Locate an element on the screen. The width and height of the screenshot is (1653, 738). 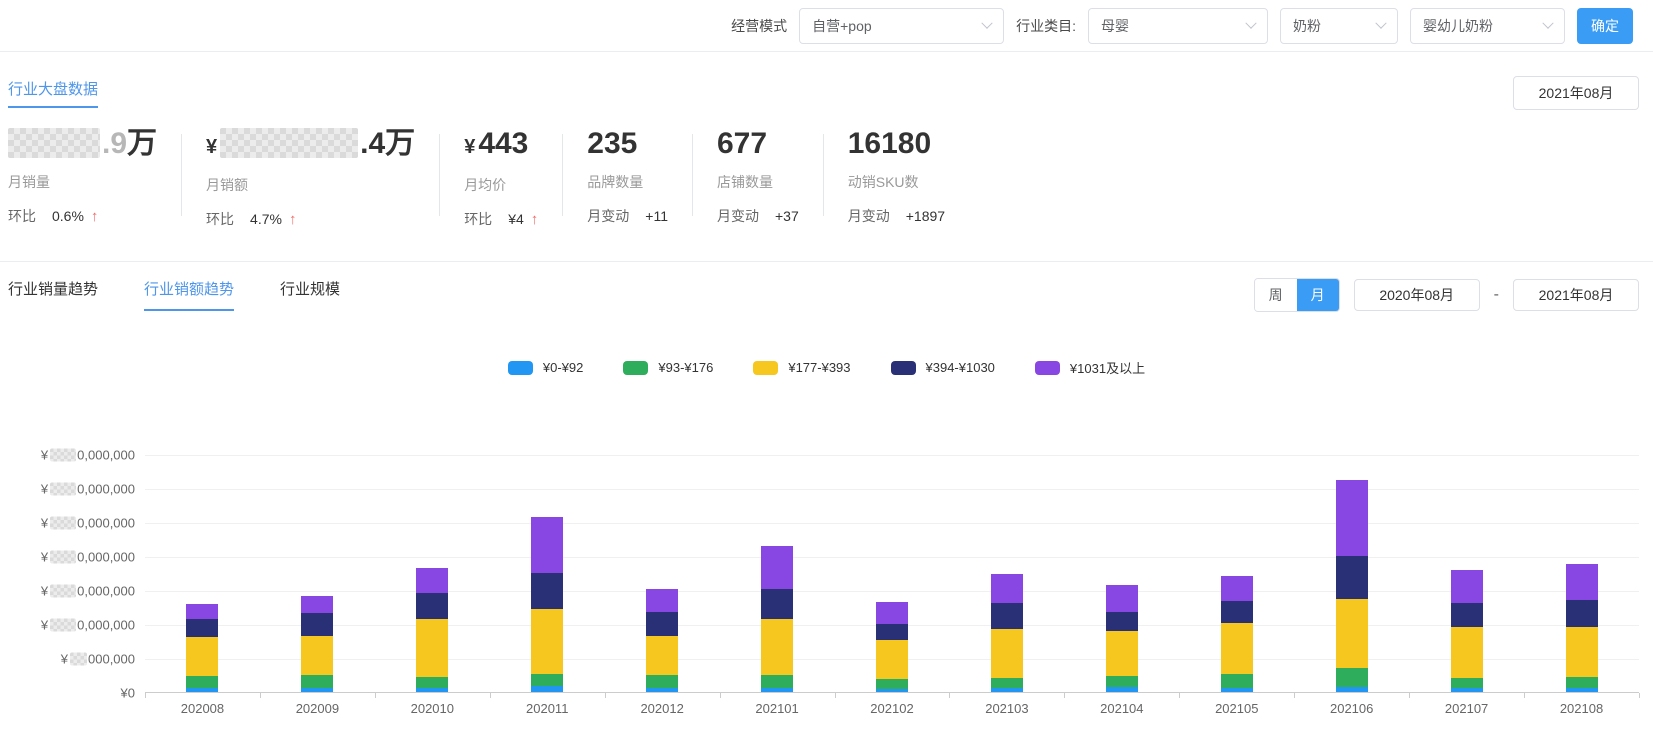
legend-label: ¥177-¥393 is located at coordinates (819, 367).